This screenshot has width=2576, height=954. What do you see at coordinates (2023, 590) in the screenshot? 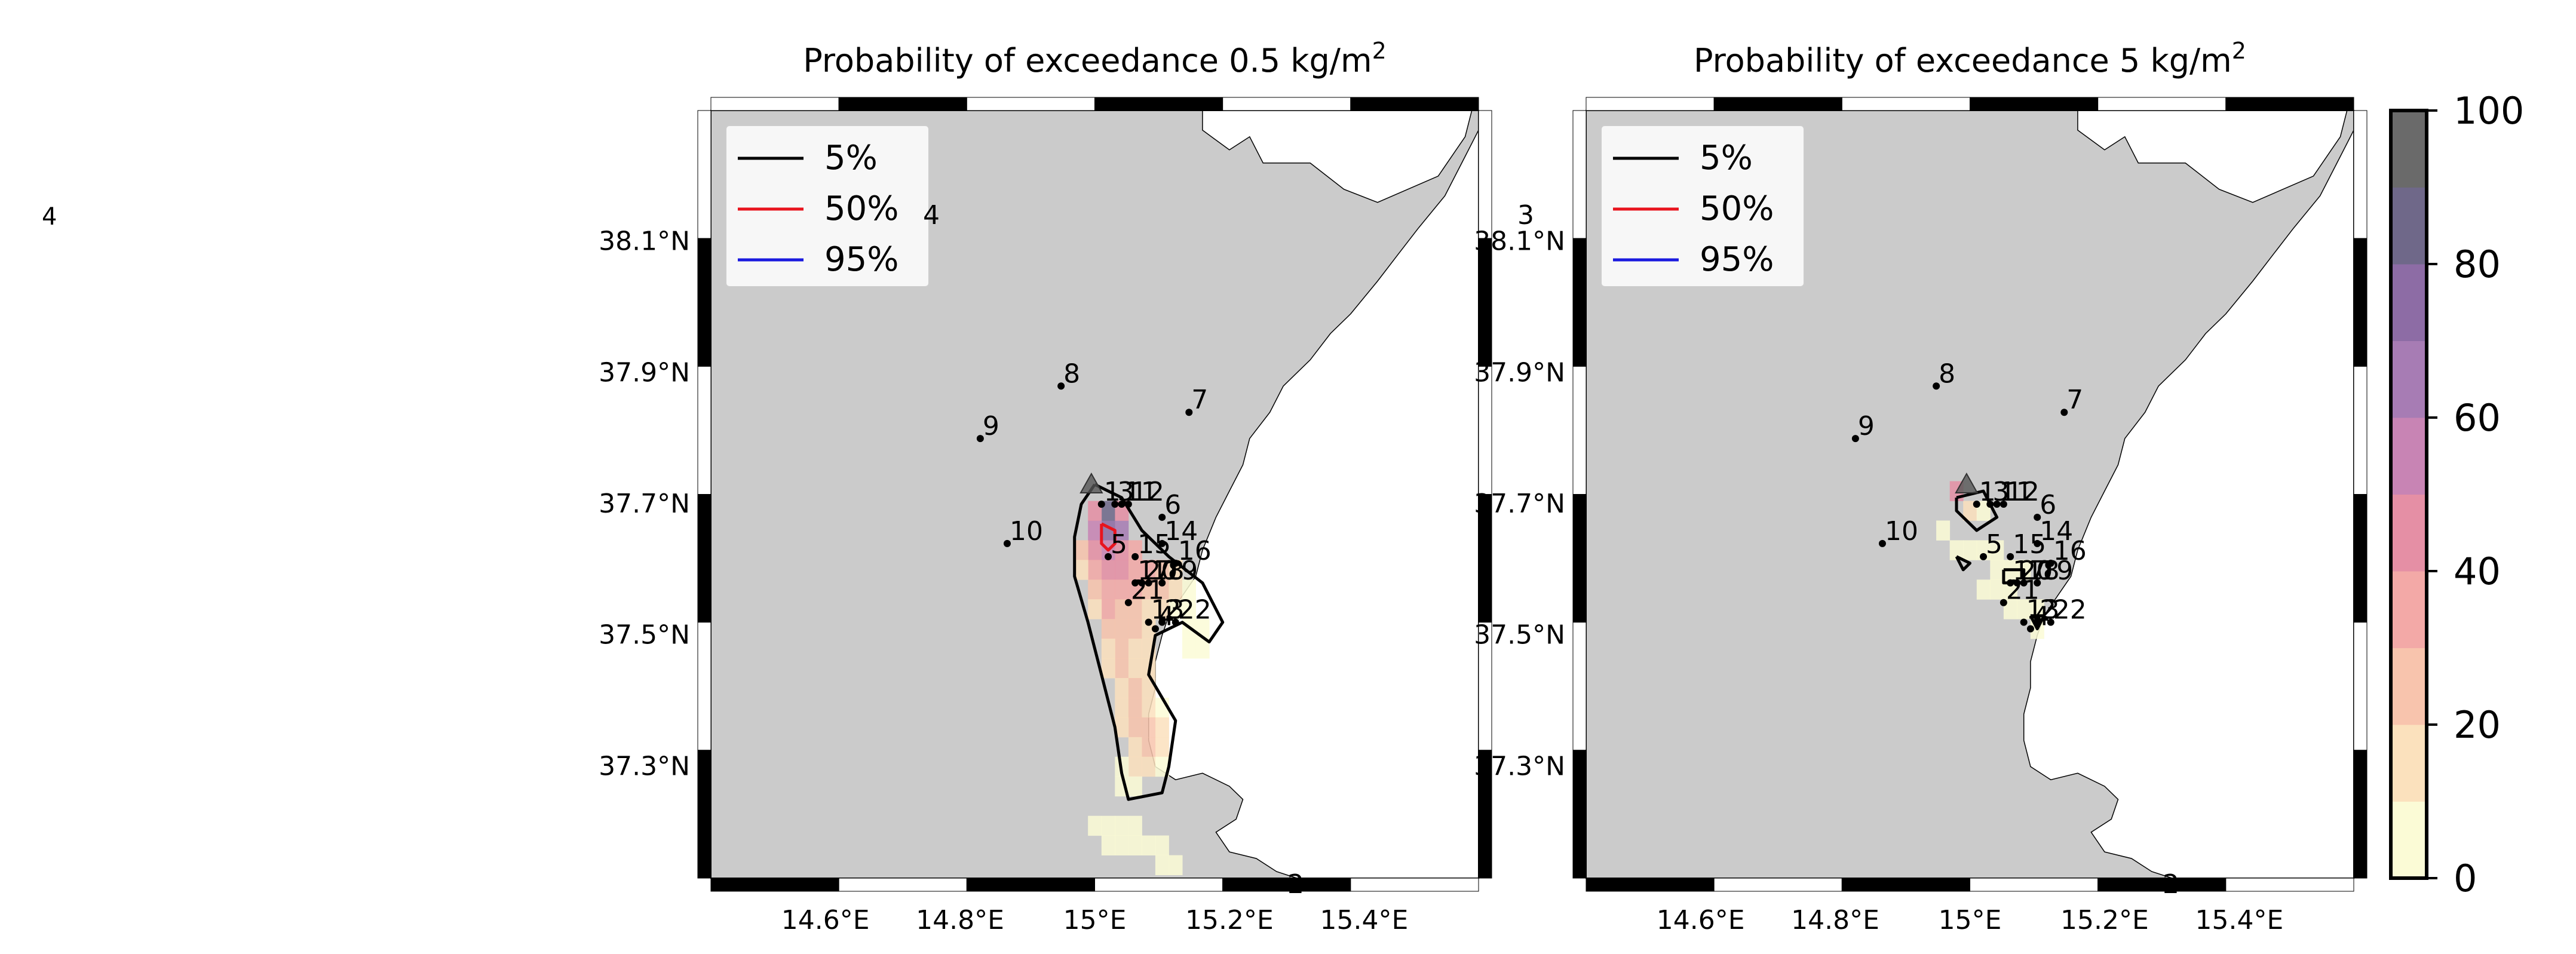
I see `station-label: 21` at bounding box center [2023, 590].